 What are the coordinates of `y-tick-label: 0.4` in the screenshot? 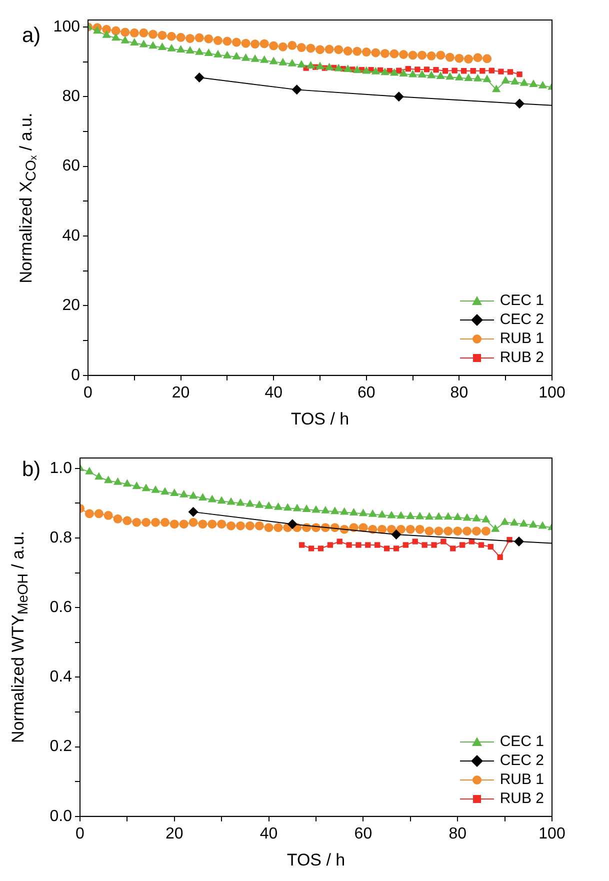 It's located at (61, 677).